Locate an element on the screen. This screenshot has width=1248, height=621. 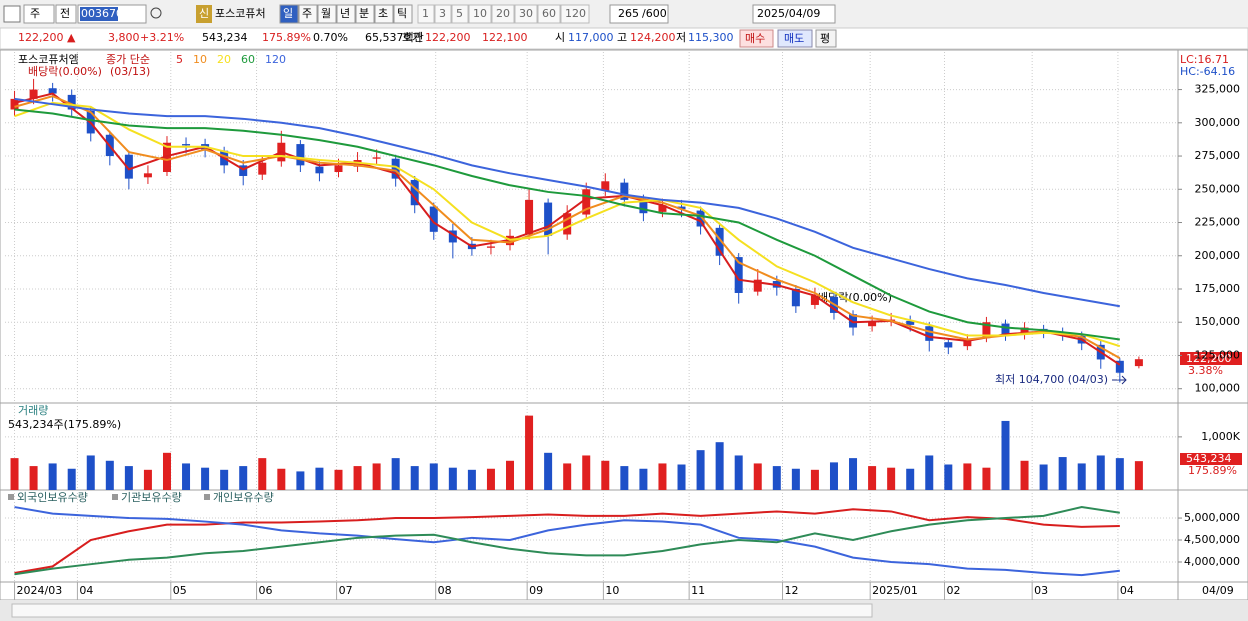
x-tick-label: 03 is located at coordinates (1041, 590).